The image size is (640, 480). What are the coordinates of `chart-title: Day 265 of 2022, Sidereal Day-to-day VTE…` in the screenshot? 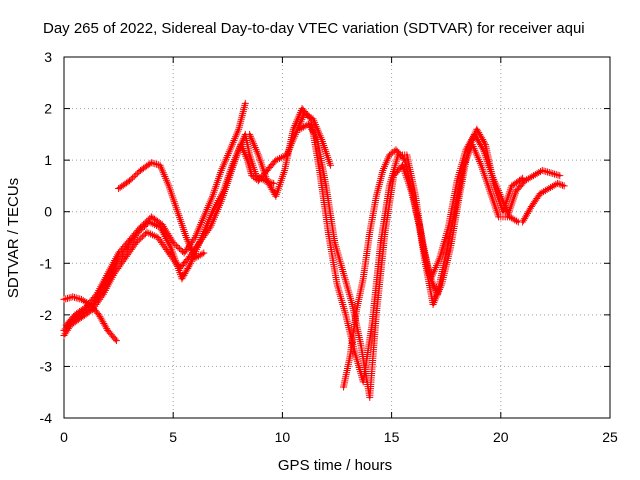 It's located at (314, 28).